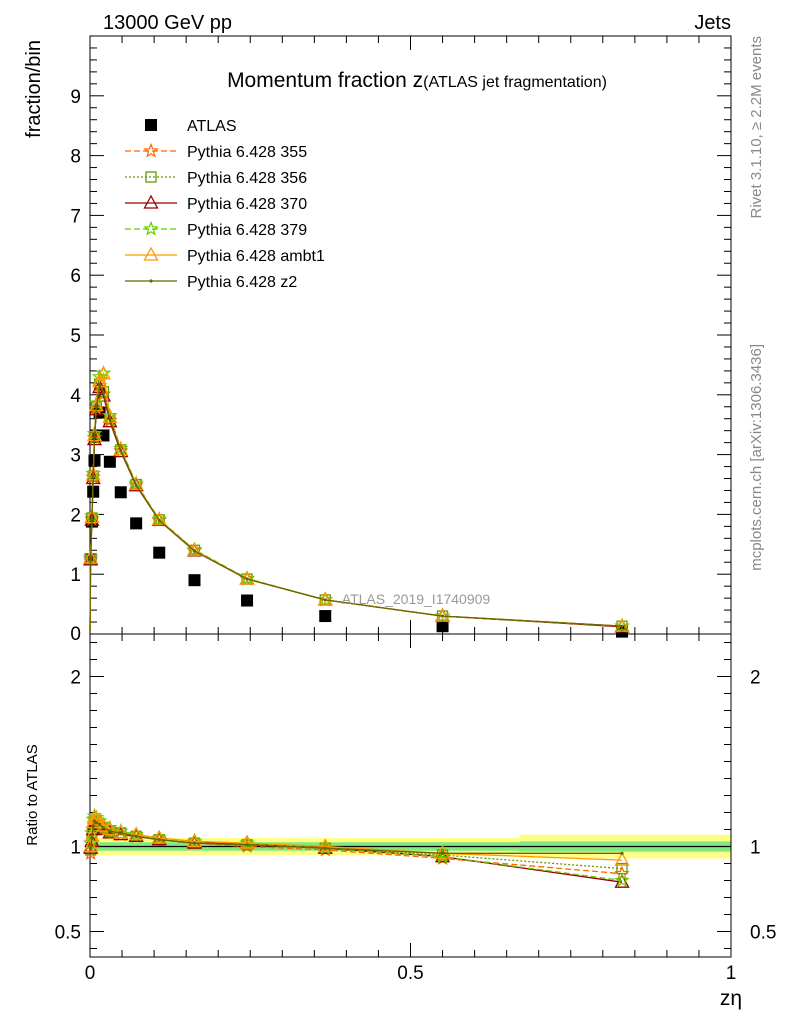 This screenshot has height=1024, width=786. What do you see at coordinates (75, 216) in the screenshot?
I see `main-ytick-label: 7` at bounding box center [75, 216].